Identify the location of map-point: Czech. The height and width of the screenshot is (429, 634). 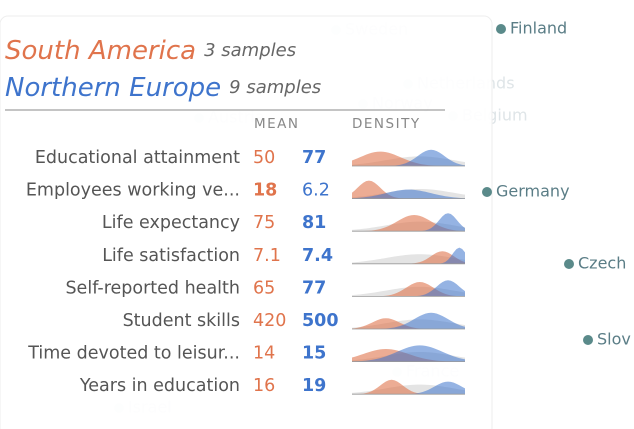
(595, 263).